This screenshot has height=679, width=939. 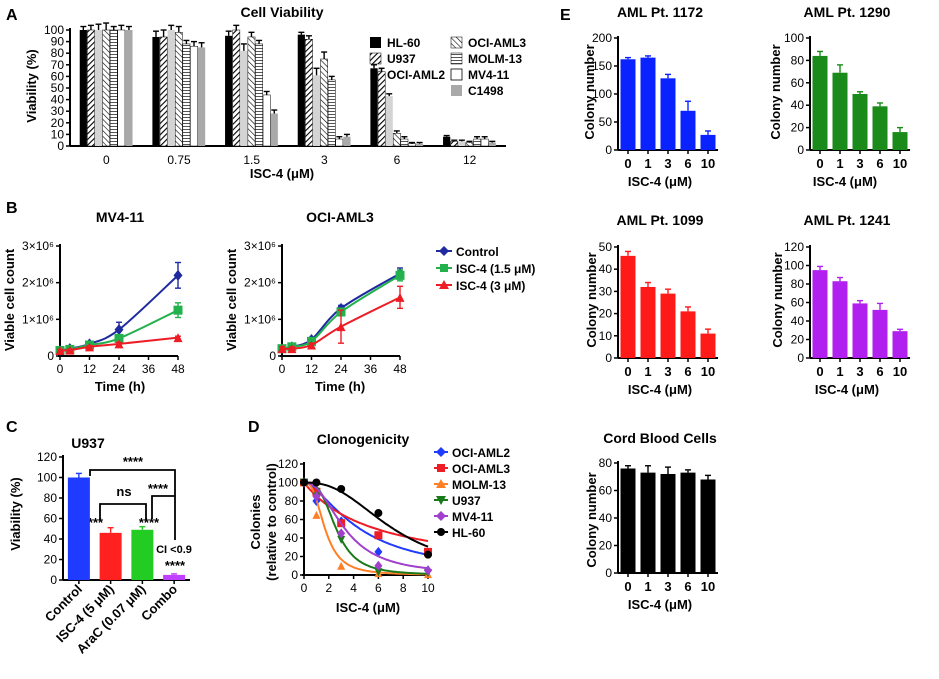 What do you see at coordinates (845, 181) in the screenshot?
I see `chart-e2-xlabel: ISC-4 (μM)` at bounding box center [845, 181].